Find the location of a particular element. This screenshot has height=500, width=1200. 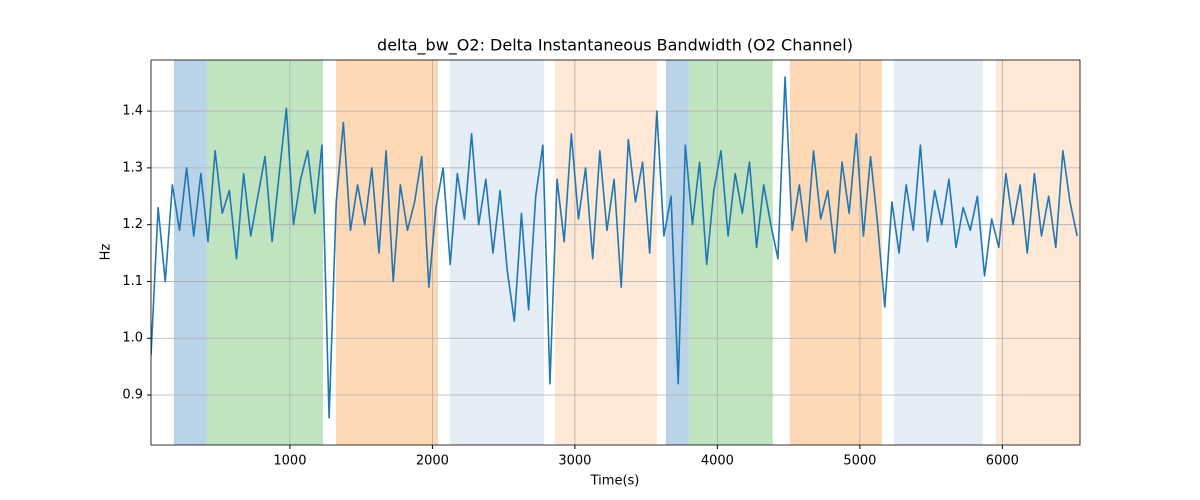

x-tick-label: 2000 is located at coordinates (432, 461).